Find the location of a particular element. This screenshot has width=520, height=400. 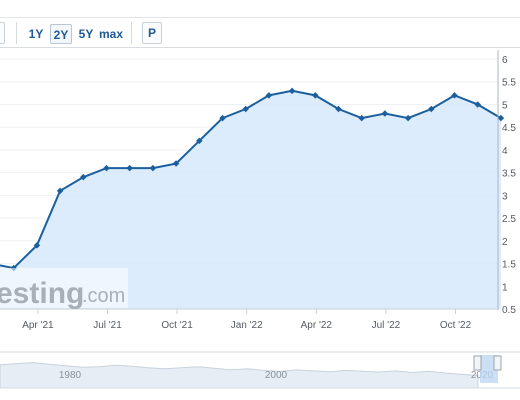

y-tick-label: 0.5 is located at coordinates (509, 310).